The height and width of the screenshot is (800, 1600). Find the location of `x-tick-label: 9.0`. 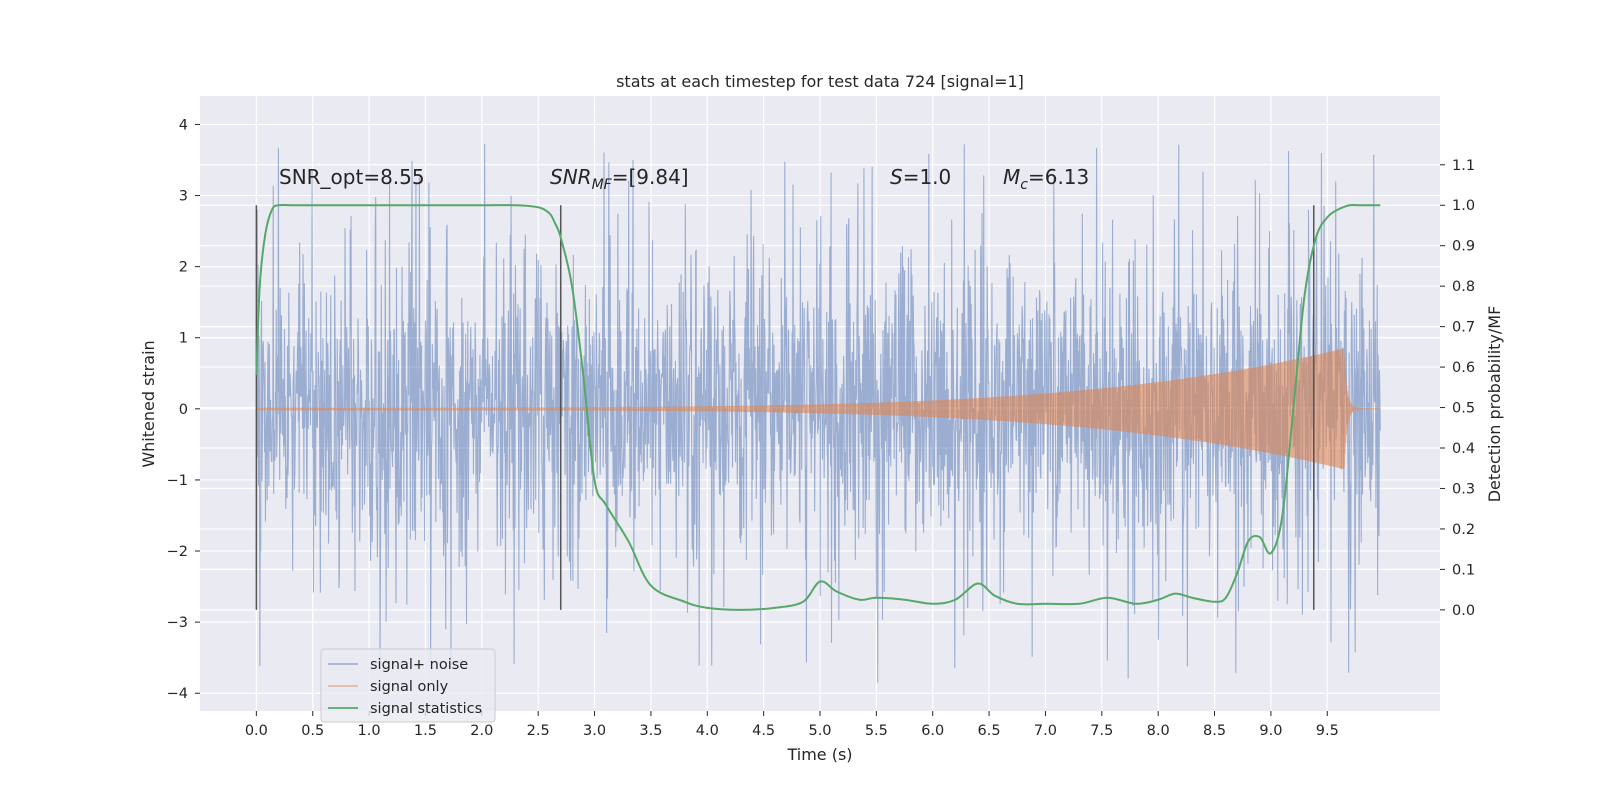

x-tick-label: 9.0 is located at coordinates (1270, 731).